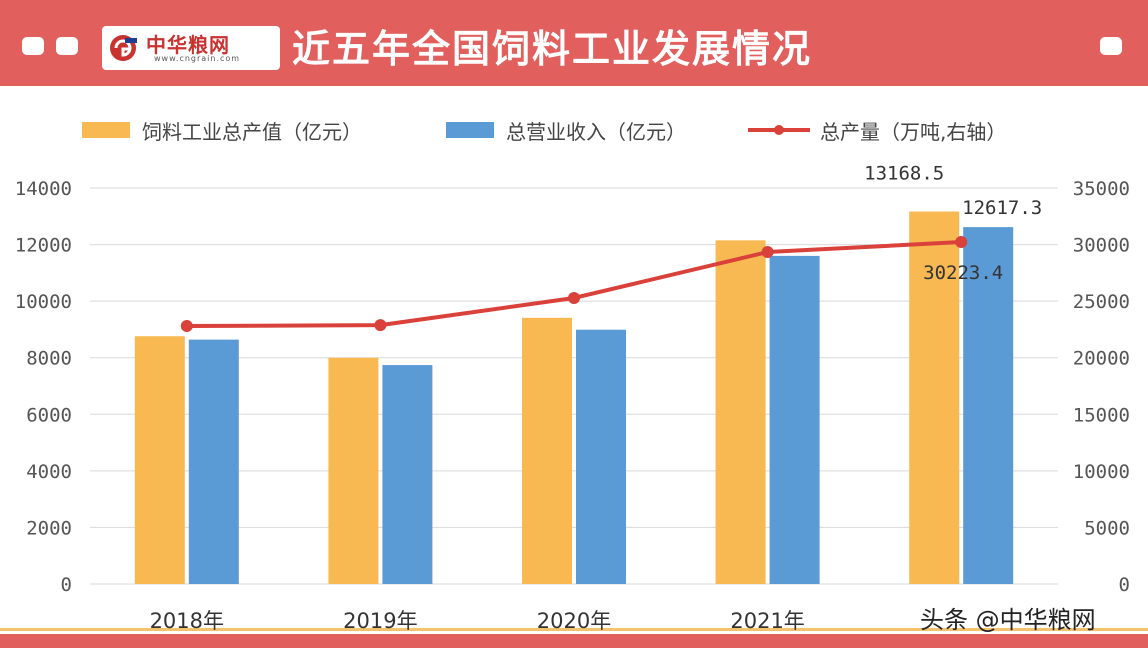 The width and height of the screenshot is (1148, 648). What do you see at coordinates (1101, 472) in the screenshot?
I see `y-right-tick-label: 10000` at bounding box center [1101, 472].